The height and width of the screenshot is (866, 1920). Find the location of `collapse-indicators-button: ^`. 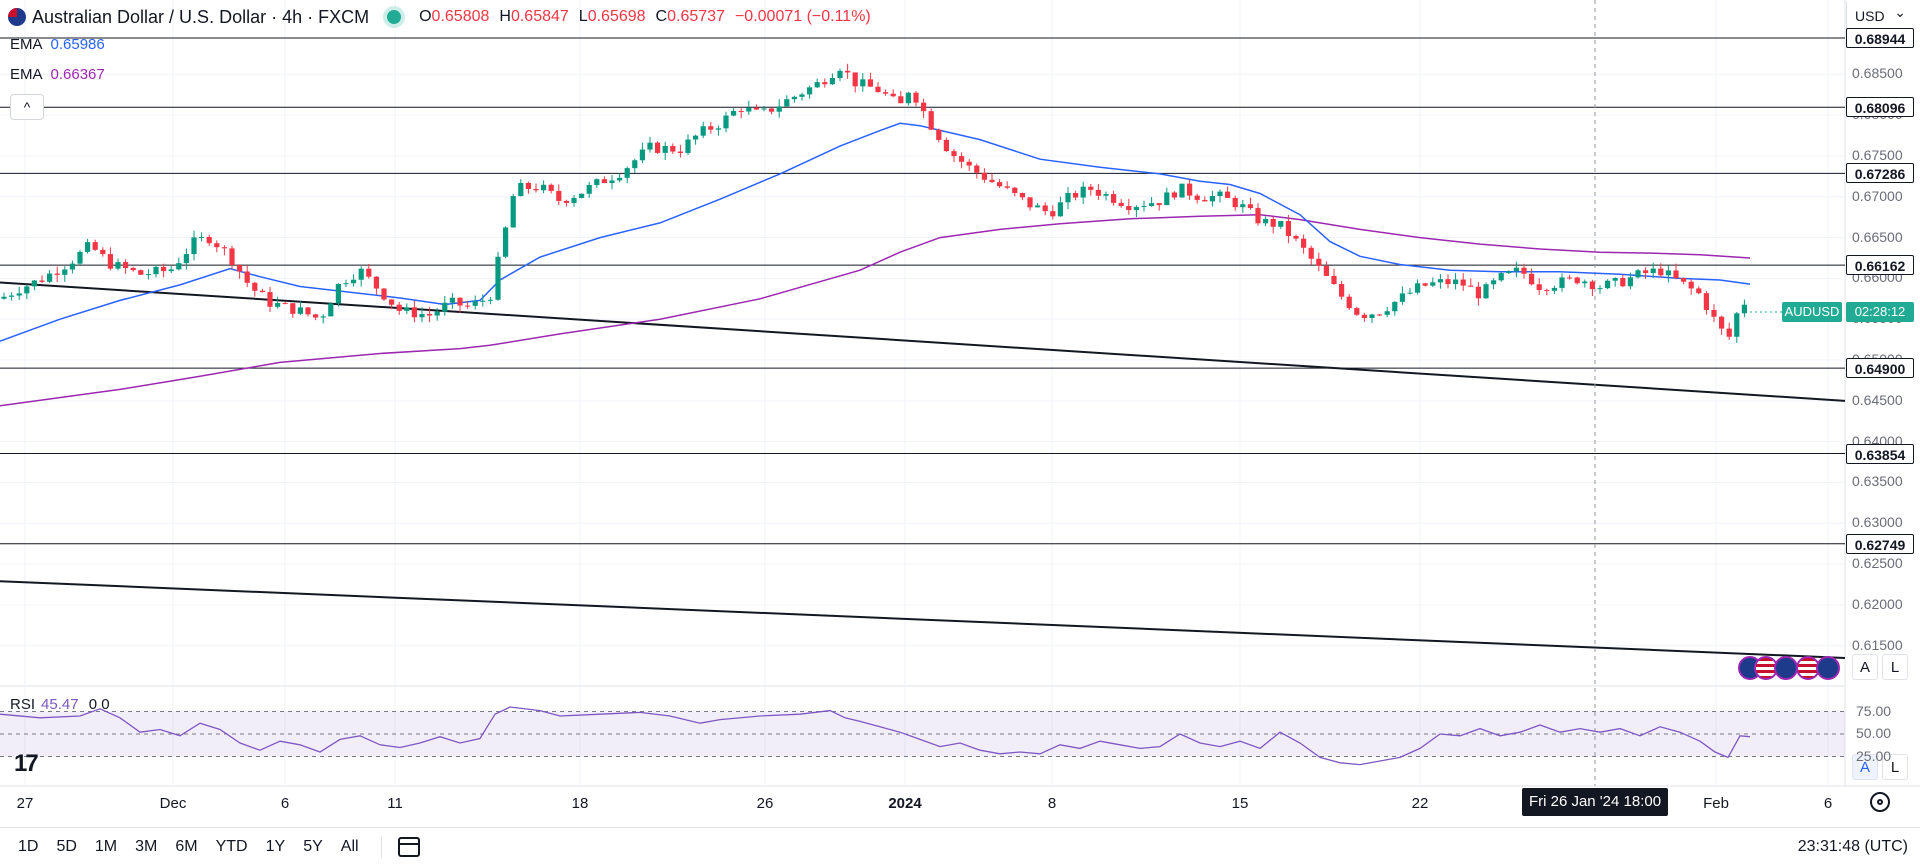

collapse-indicators-button: ^ is located at coordinates (27, 107).